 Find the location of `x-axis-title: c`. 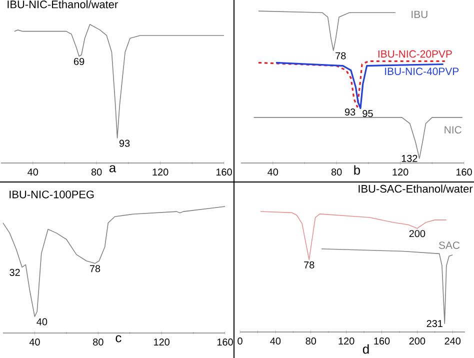

x-axis-title: c is located at coordinates (119, 338).